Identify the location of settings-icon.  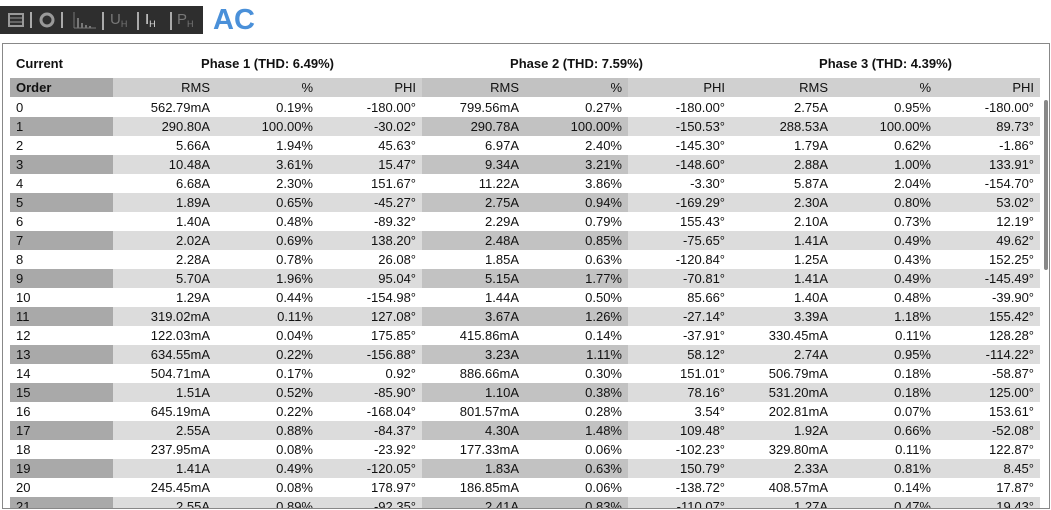
(47, 20).